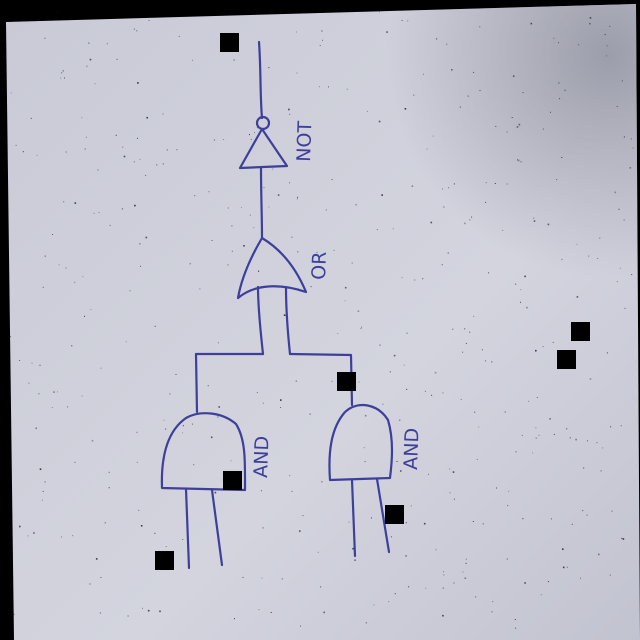  What do you see at coordinates (353, 518) in the screenshot?
I see `and-right-input-a` at bounding box center [353, 518].